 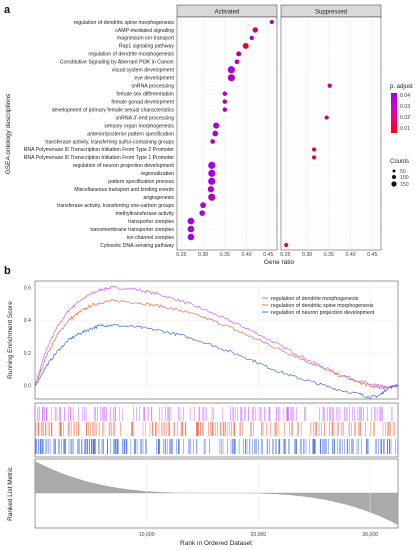 I want to click on y-tick-label: 0.0, so click(x=27, y=387).